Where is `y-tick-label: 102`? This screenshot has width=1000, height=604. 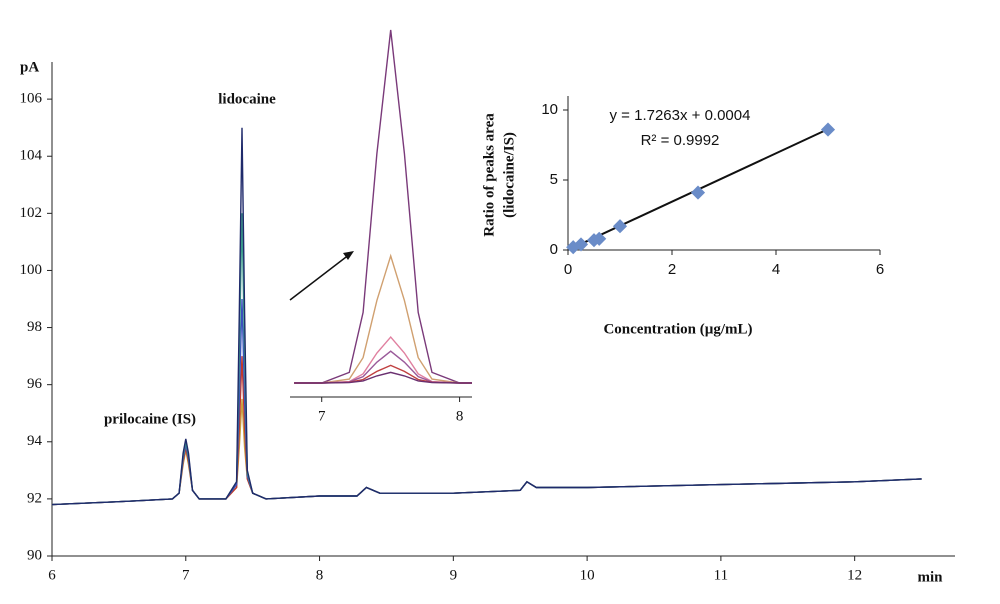
y-tick-label: 102 is located at coordinates (31, 213).